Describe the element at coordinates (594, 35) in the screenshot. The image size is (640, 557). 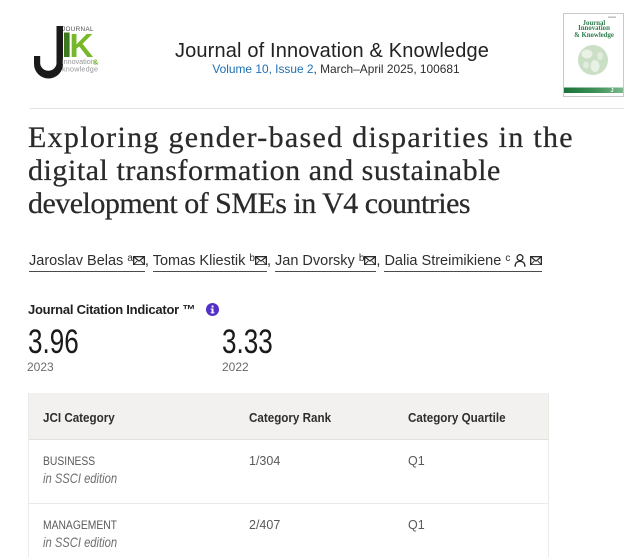
I see `svg-text: & Knowledge` at that location.